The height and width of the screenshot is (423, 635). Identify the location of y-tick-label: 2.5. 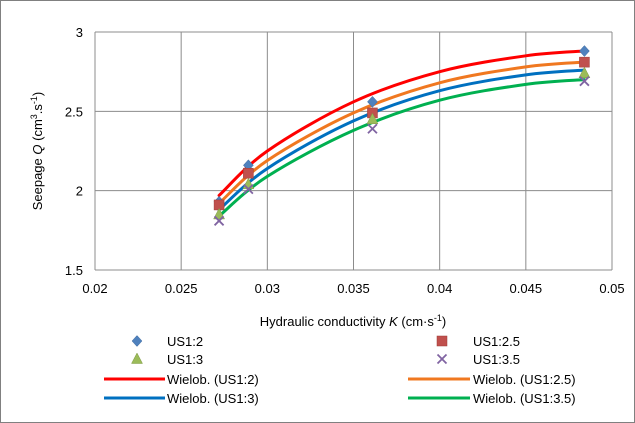
(74, 111).